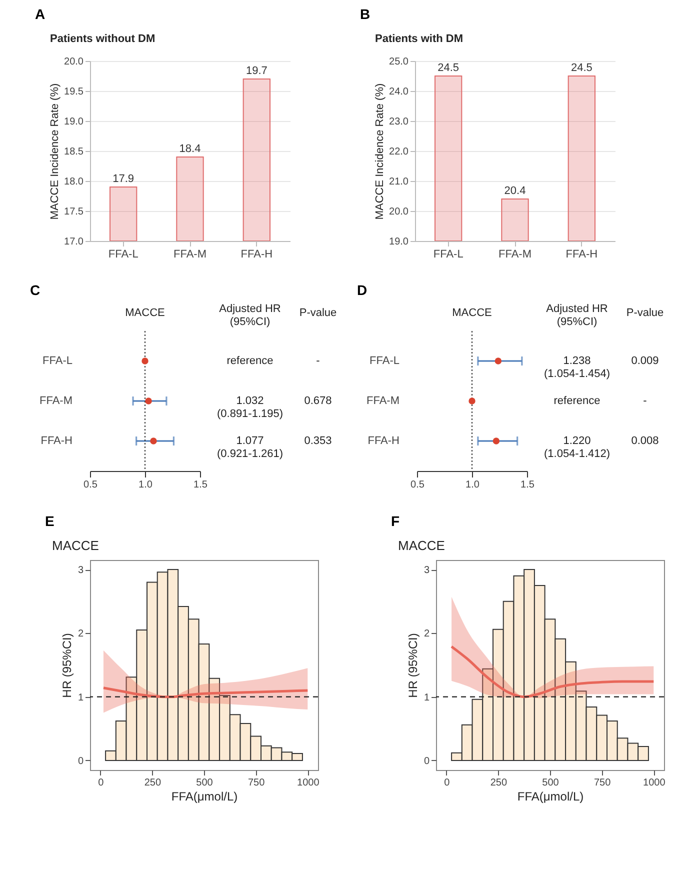 The height and width of the screenshot is (880, 685). What do you see at coordinates (395, 521) in the screenshot?
I see `text: F` at bounding box center [395, 521].